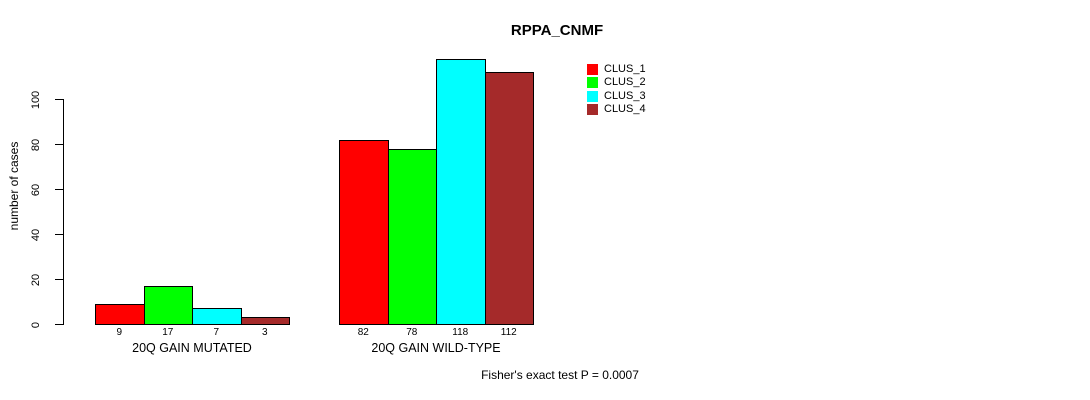  I want to click on bar-value-label: 112, so click(508, 332).